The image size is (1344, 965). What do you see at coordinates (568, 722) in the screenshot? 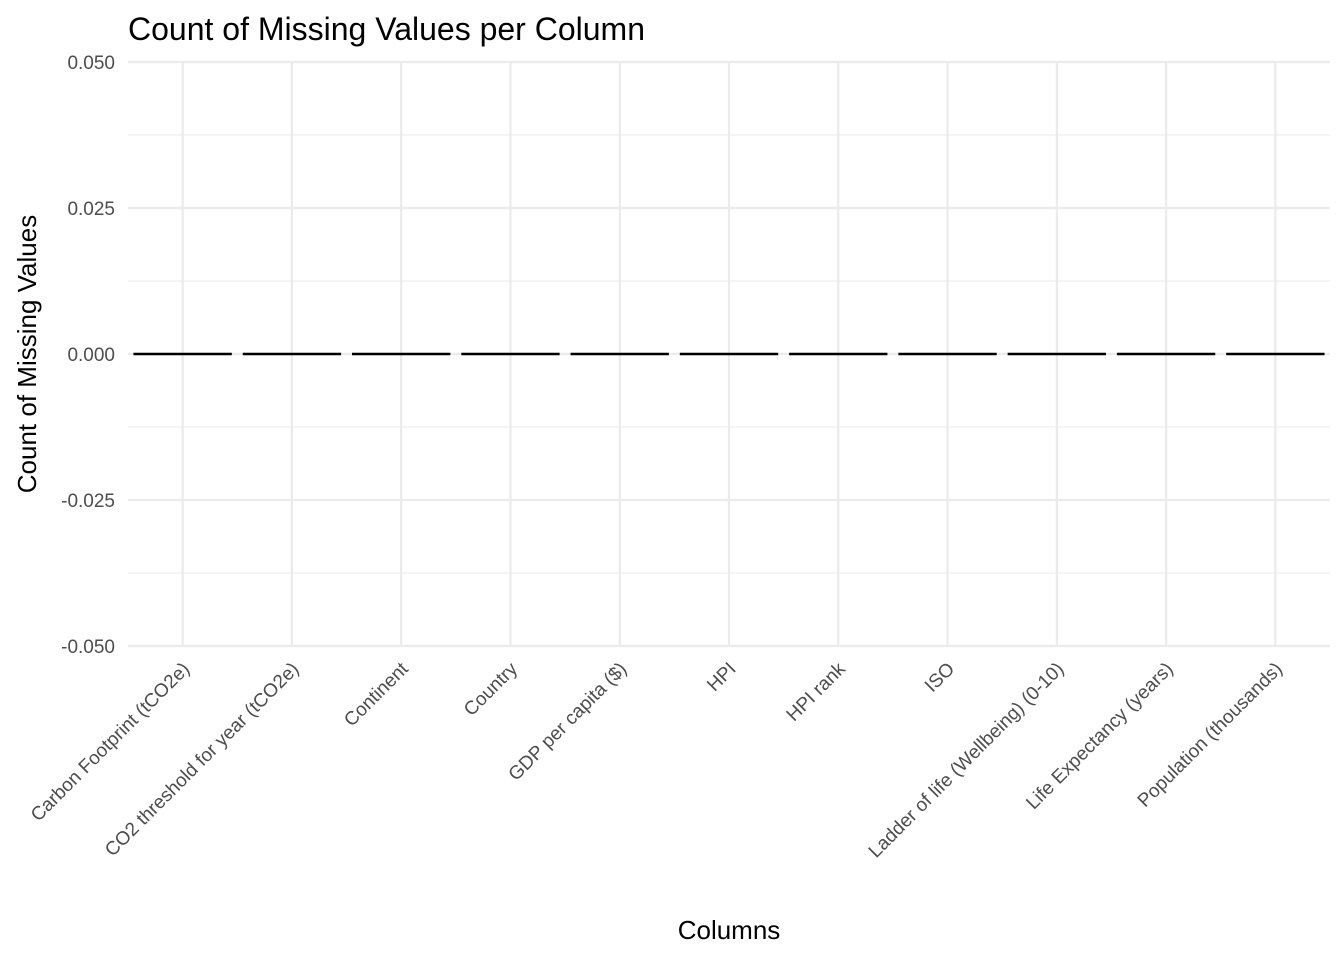
I see `x-tick-label: GDP per capita ($)` at bounding box center [568, 722].